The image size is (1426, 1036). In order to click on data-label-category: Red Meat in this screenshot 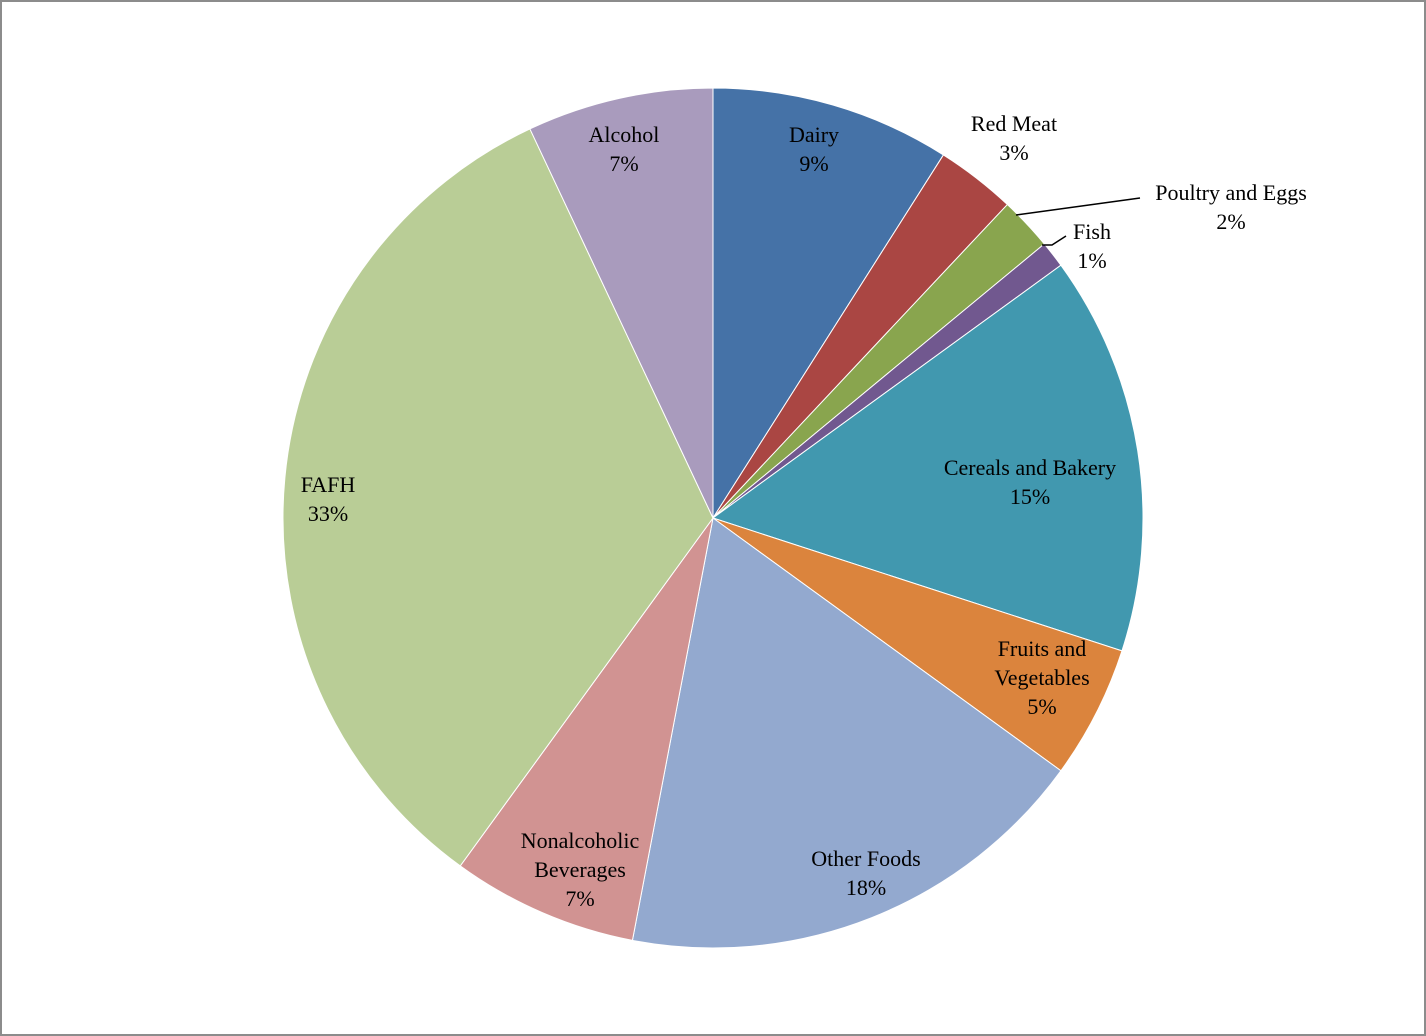, I will do `click(1014, 123)`.